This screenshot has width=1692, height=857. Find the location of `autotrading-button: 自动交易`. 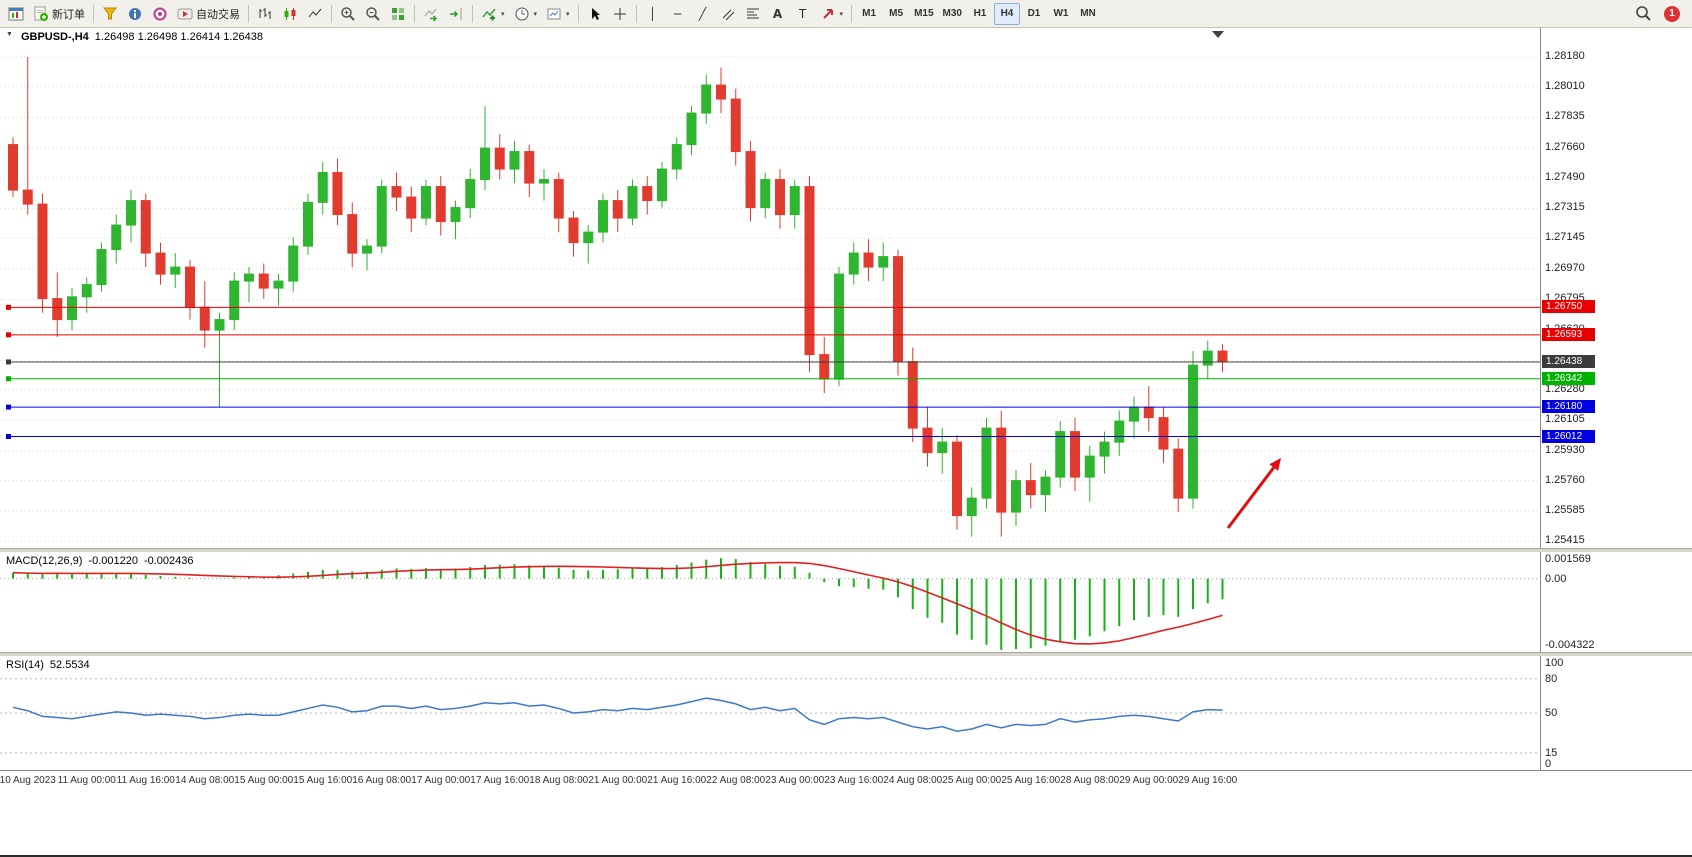

autotrading-button: 自动交易 is located at coordinates (208, 14).